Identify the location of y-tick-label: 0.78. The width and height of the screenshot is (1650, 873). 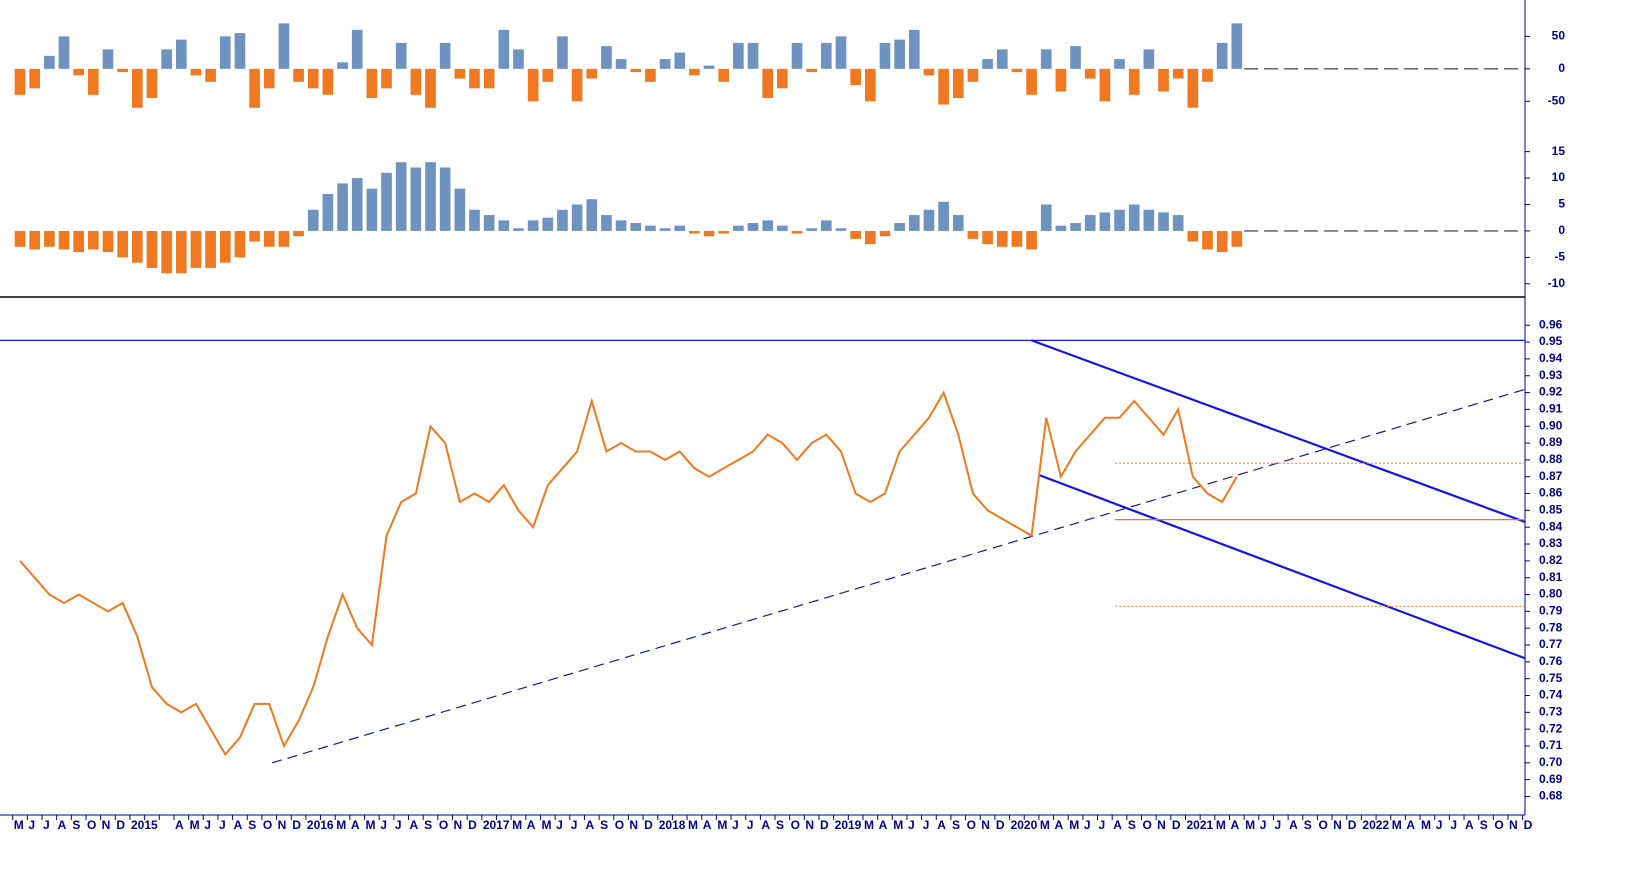
(1551, 627).